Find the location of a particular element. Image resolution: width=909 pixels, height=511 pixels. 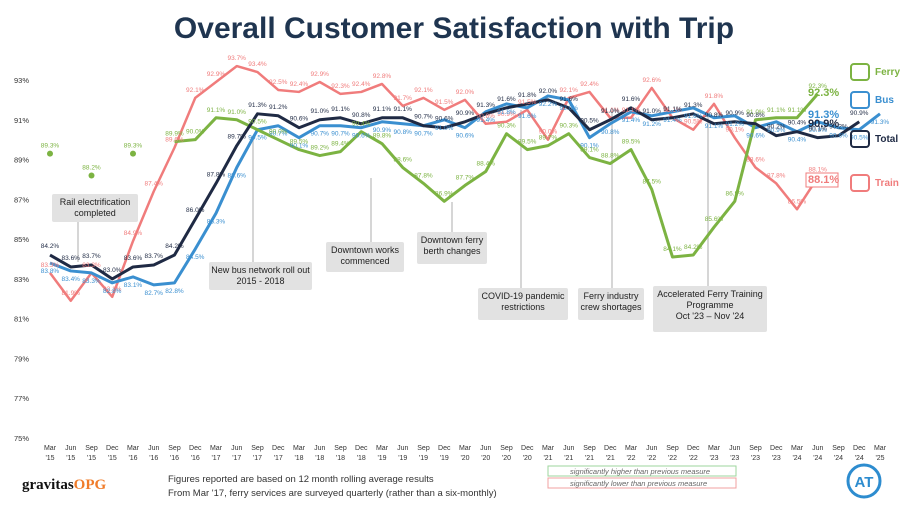

y-tick-label: 91% is located at coordinates (21, 120).